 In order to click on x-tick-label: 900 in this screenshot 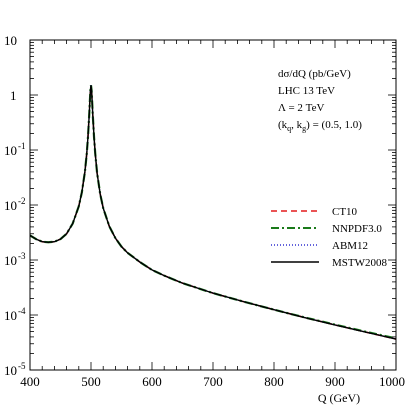, I will do `click(335, 381)`.